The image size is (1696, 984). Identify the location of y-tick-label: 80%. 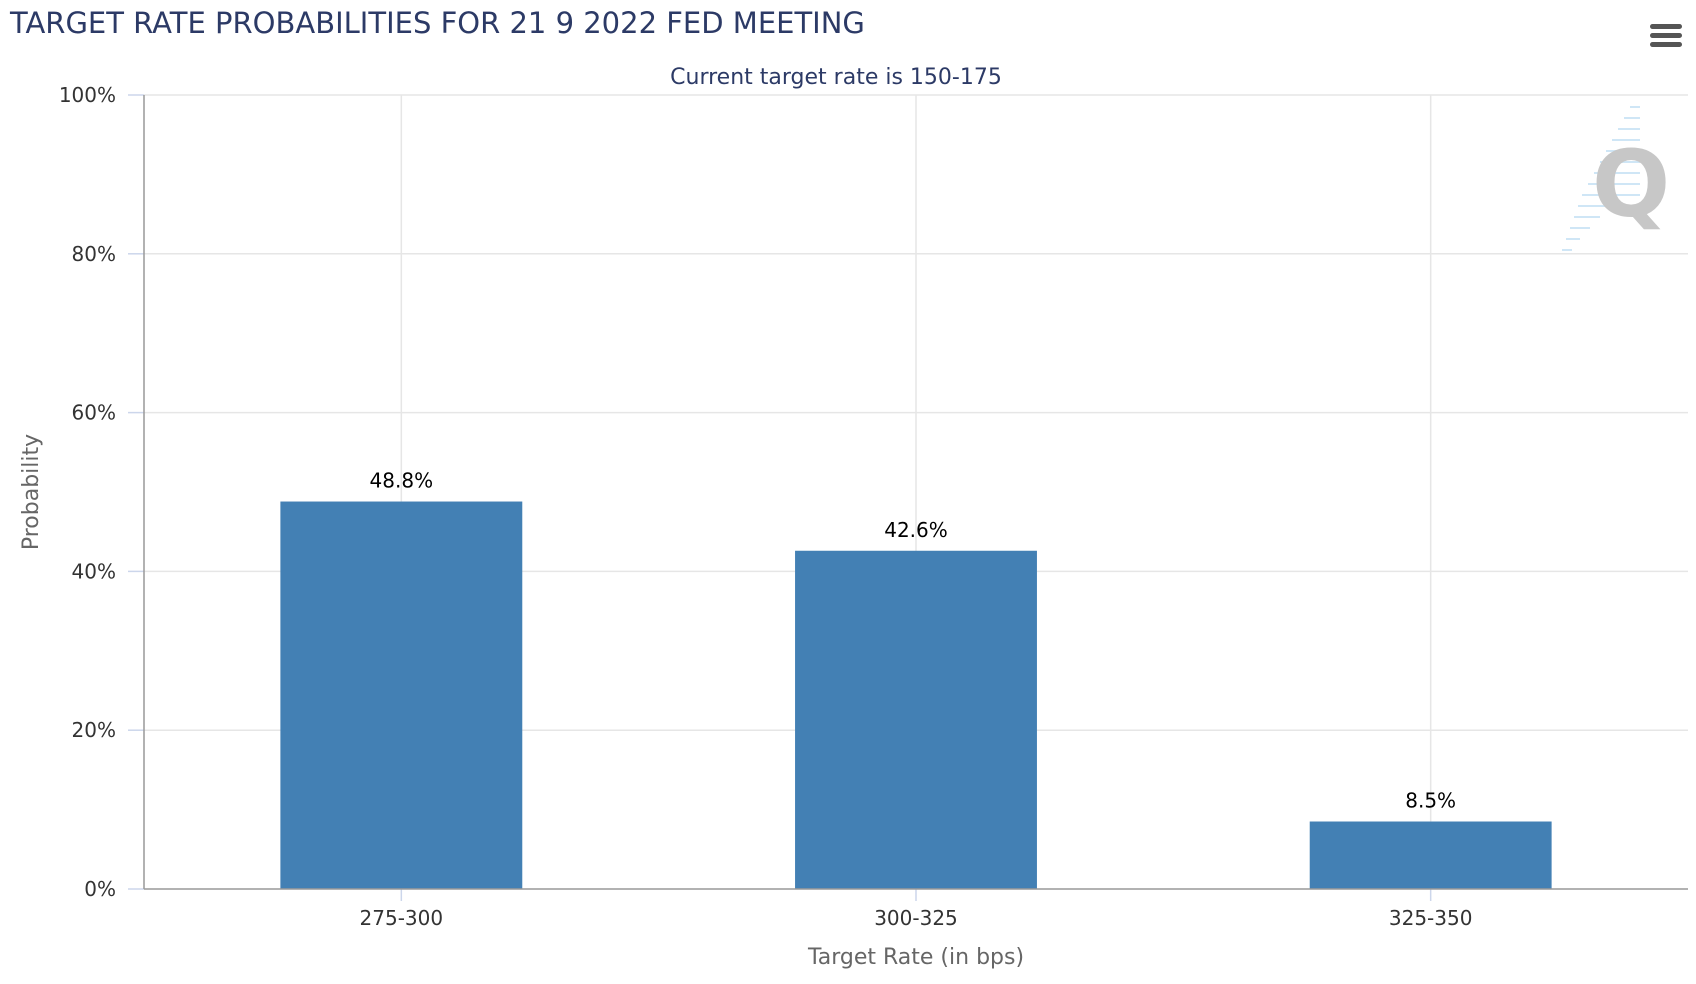
(94, 254).